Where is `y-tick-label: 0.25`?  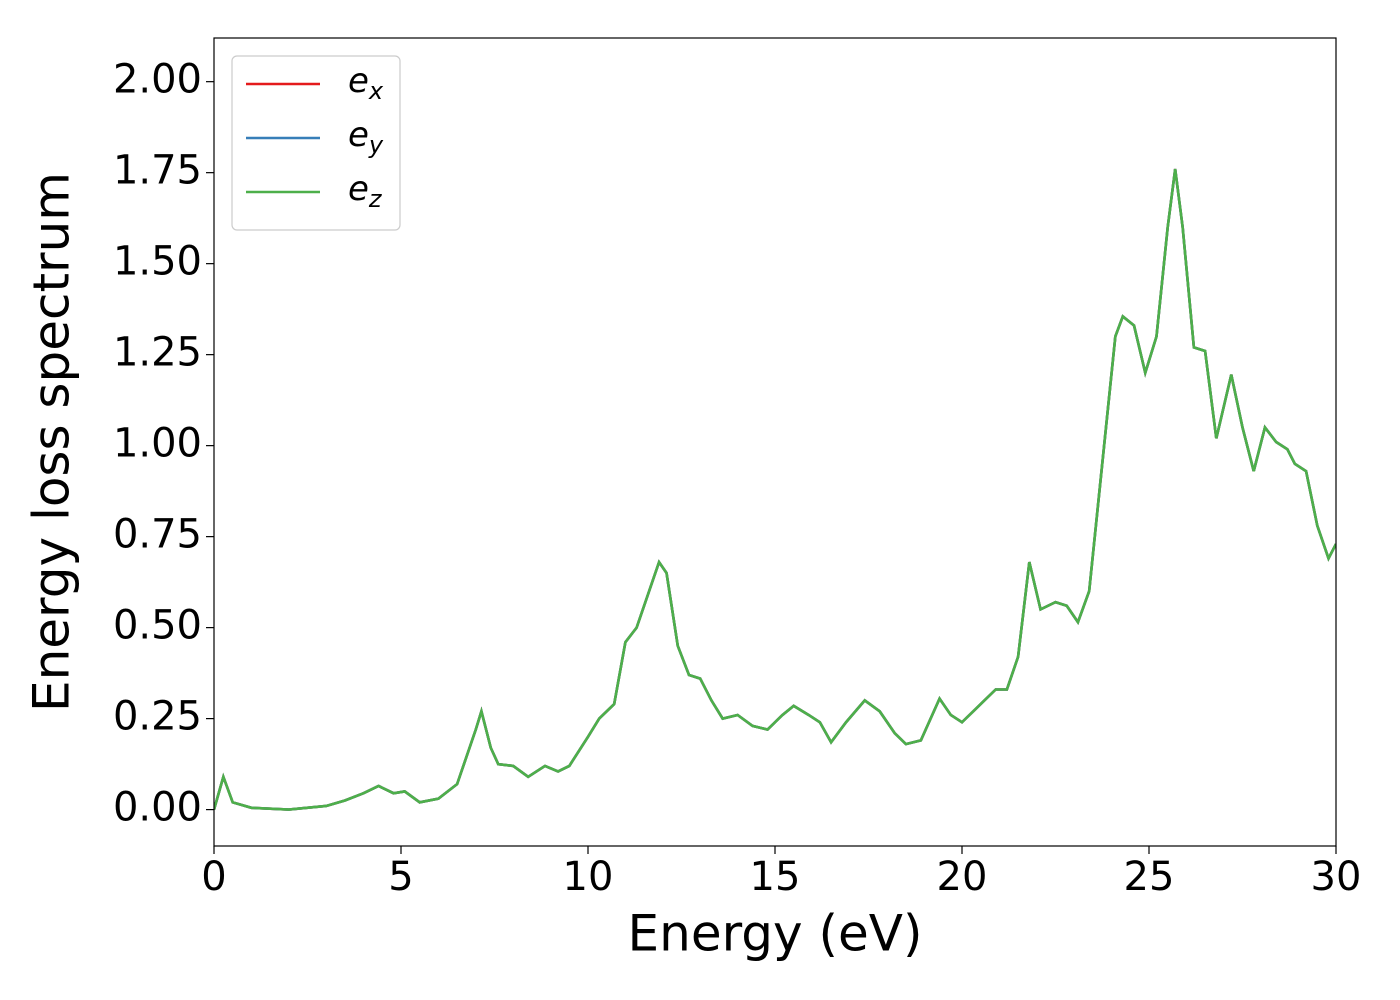 y-tick-label: 0.25 is located at coordinates (157, 717).